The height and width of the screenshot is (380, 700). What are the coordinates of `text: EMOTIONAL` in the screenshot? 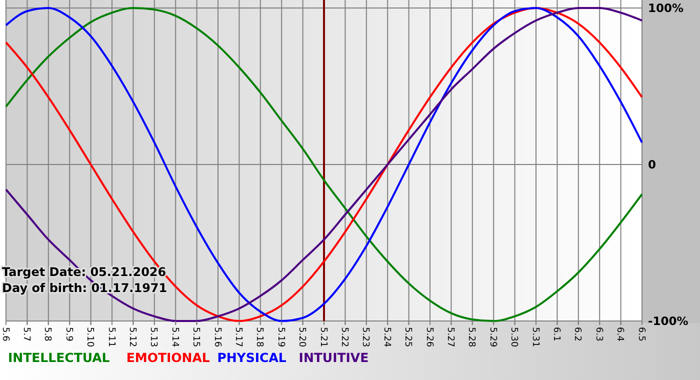 It's located at (168, 357).